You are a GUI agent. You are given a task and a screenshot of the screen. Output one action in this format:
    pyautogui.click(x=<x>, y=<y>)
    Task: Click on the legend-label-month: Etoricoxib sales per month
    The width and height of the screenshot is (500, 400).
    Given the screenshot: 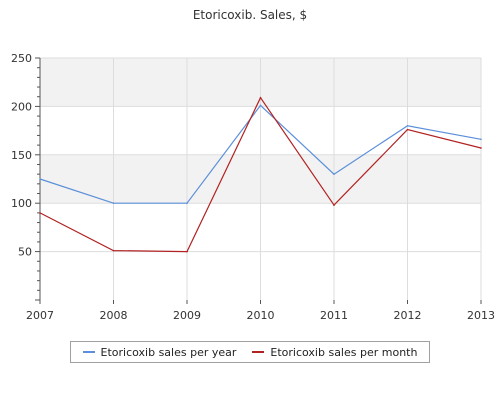 What is the action you would take?
    pyautogui.click(x=344, y=352)
    